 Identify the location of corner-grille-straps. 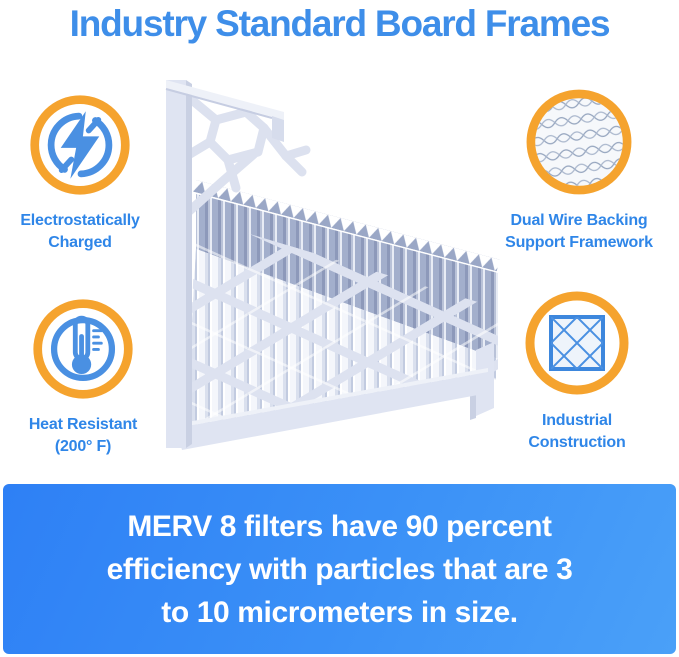
(246, 157).